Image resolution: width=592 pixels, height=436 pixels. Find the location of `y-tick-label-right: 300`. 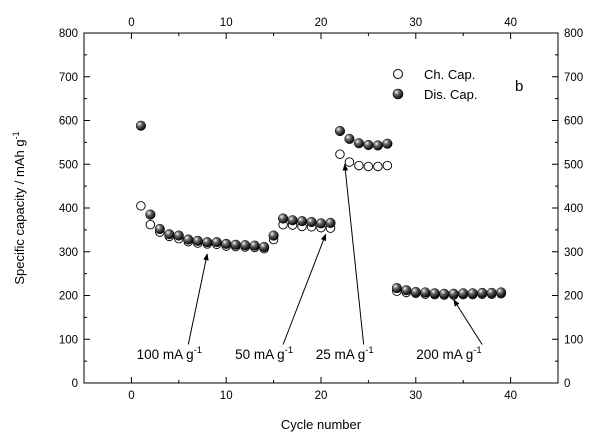

y-tick-label-right: 300 is located at coordinates (573, 253).